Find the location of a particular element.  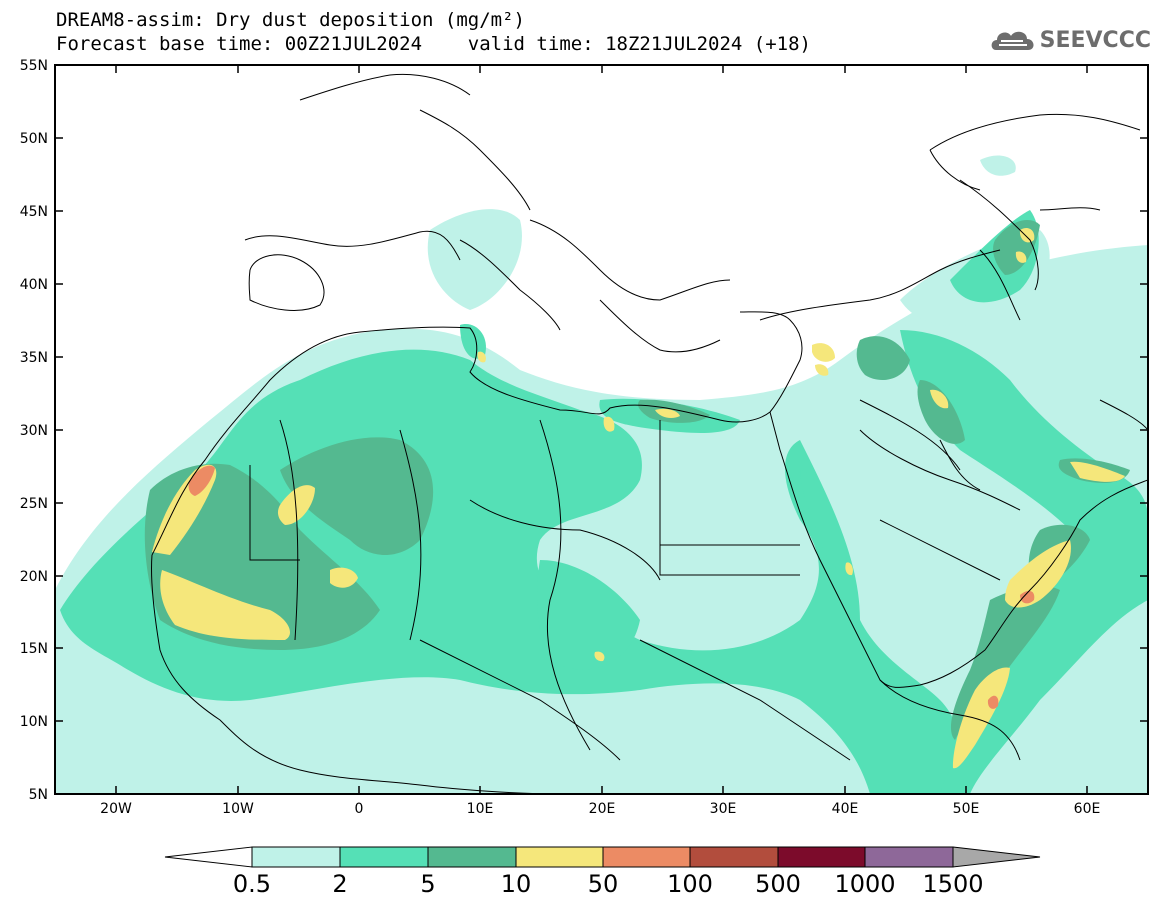

colorbar-label: 1000 is located at coordinates (864, 884).